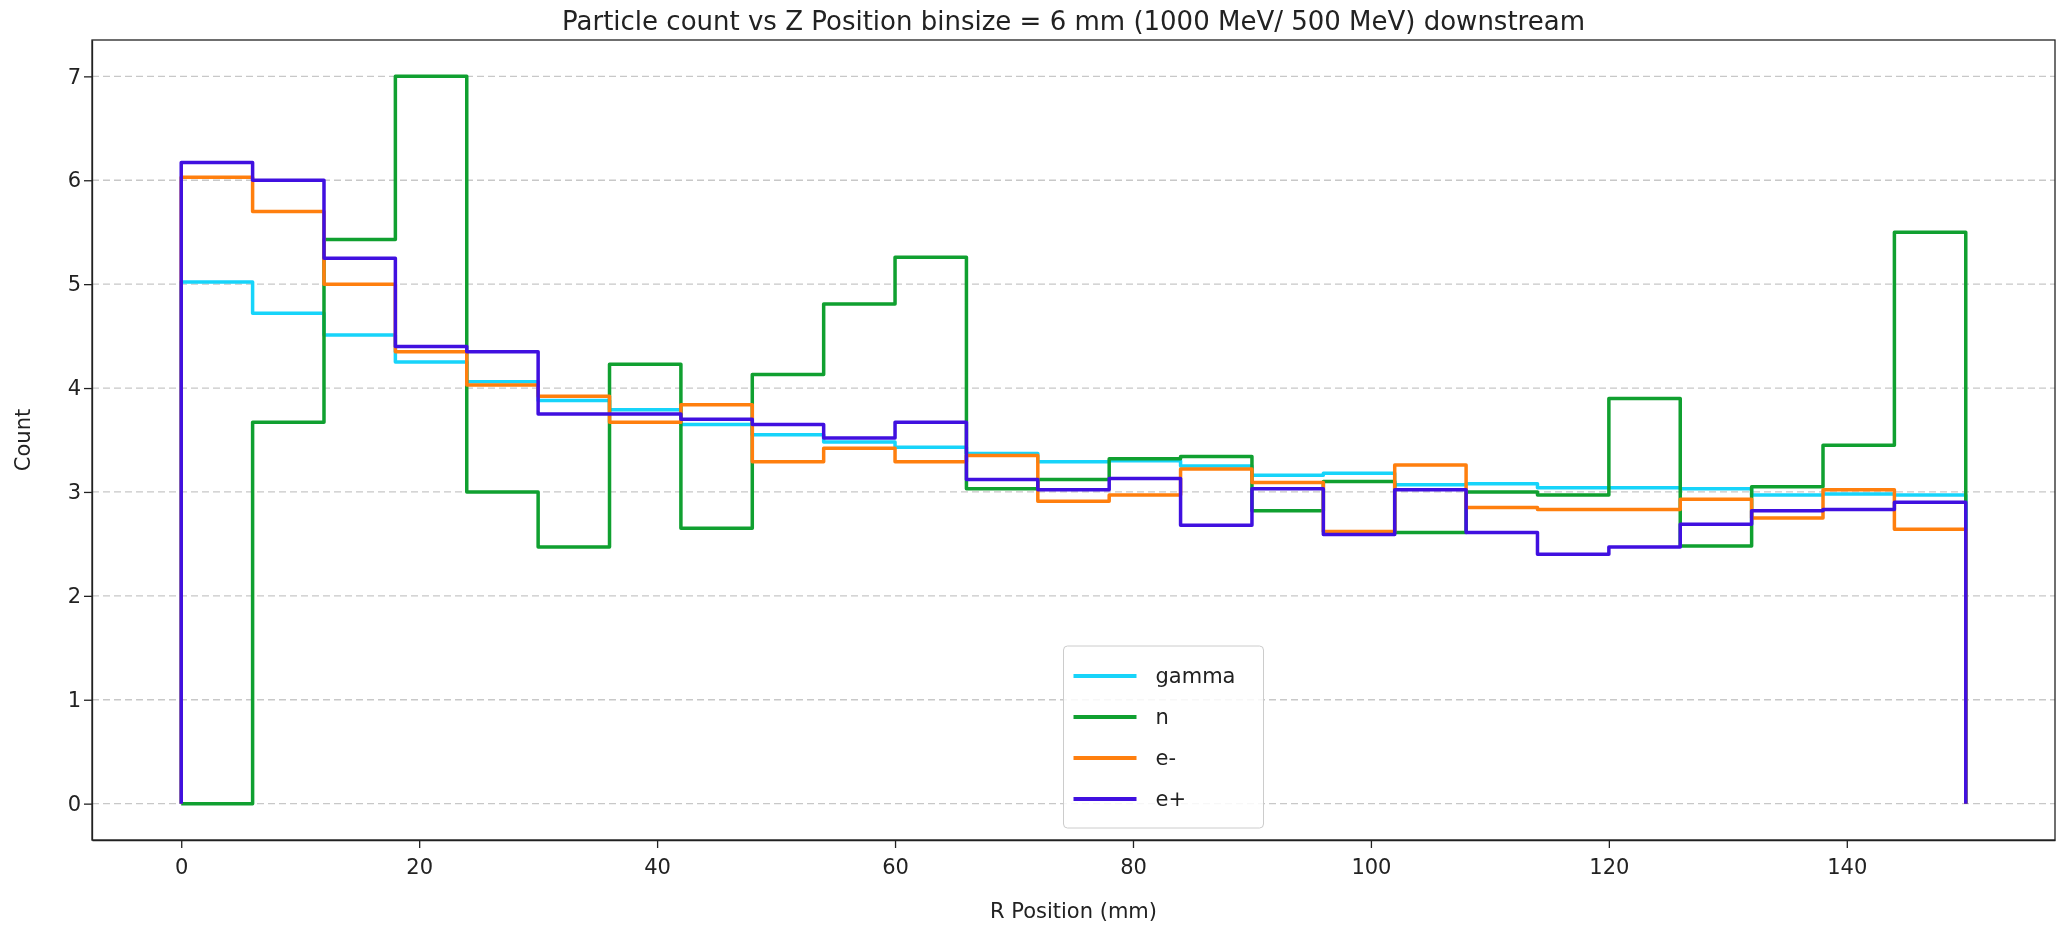 The height and width of the screenshot is (929, 2072). What do you see at coordinates (1165, 758) in the screenshot?
I see `legend-label: e-` at bounding box center [1165, 758].